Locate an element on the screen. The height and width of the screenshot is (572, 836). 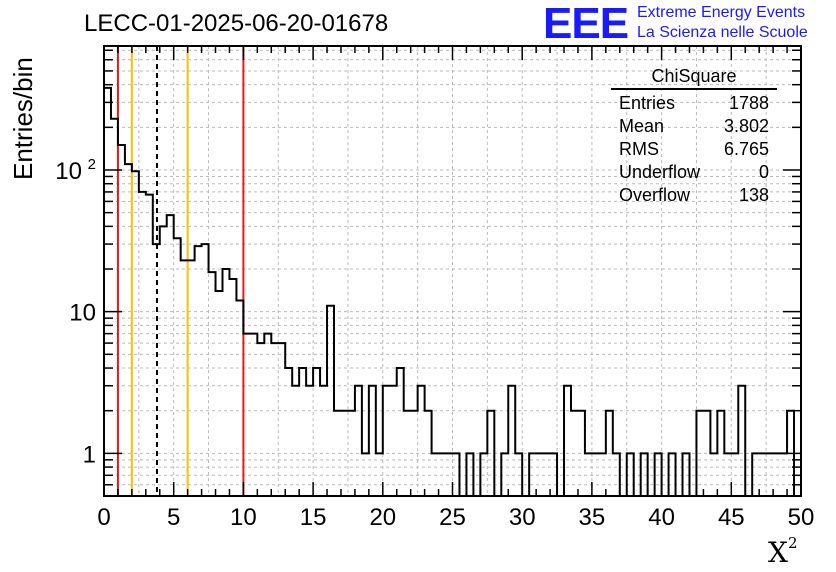
eee-logo-mark: EEE is located at coordinates (586, 24).